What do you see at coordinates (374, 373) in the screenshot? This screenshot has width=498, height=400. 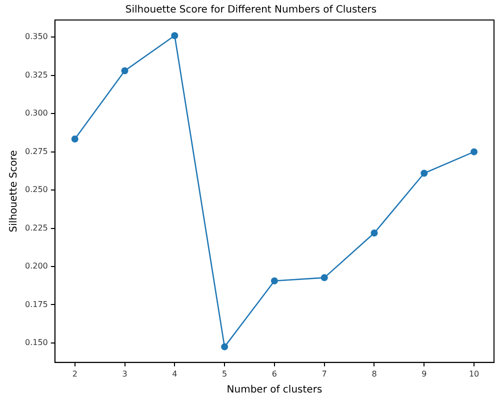 I see `x-tick-label: 8` at bounding box center [374, 373].